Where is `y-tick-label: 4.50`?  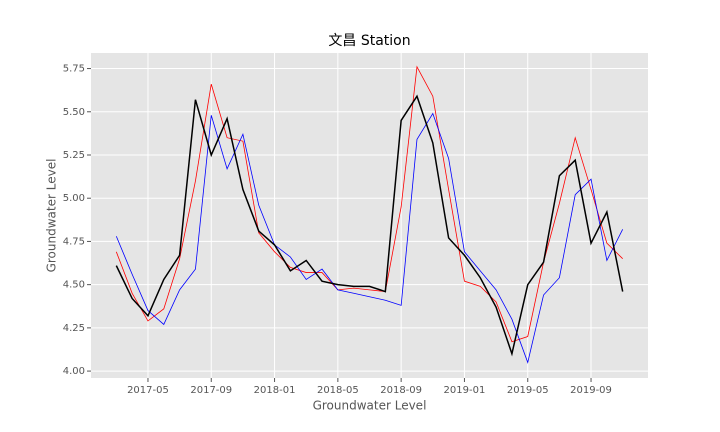 y-tick-label: 4.50 is located at coordinates (74, 285).